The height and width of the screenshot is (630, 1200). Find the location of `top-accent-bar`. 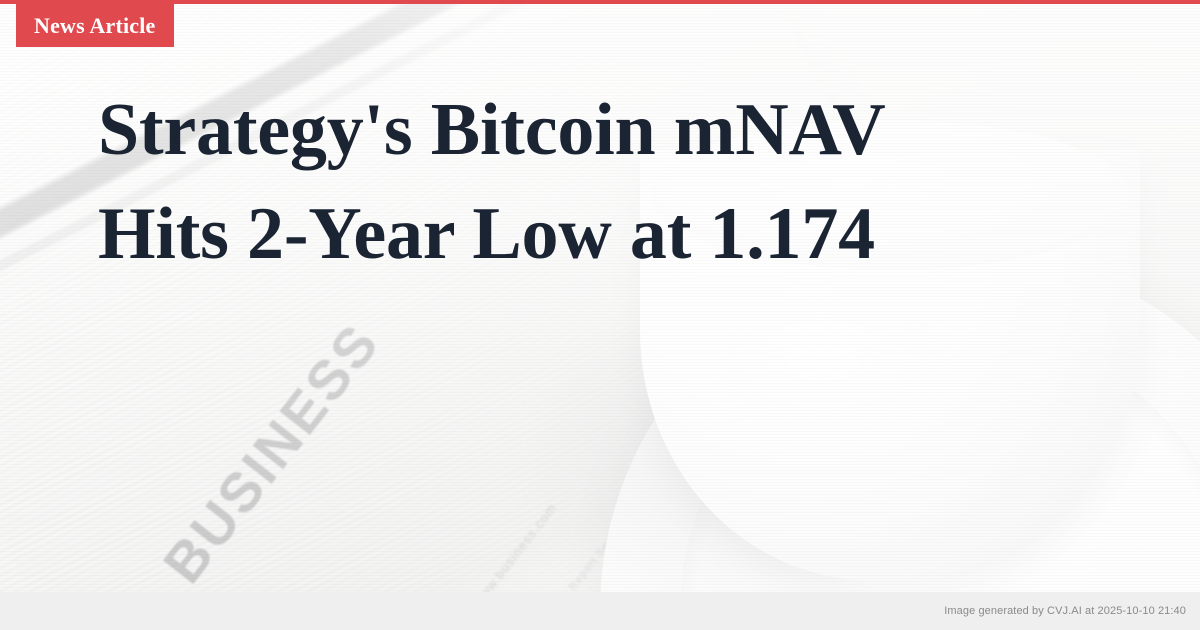

top-accent-bar is located at coordinates (600, 2).